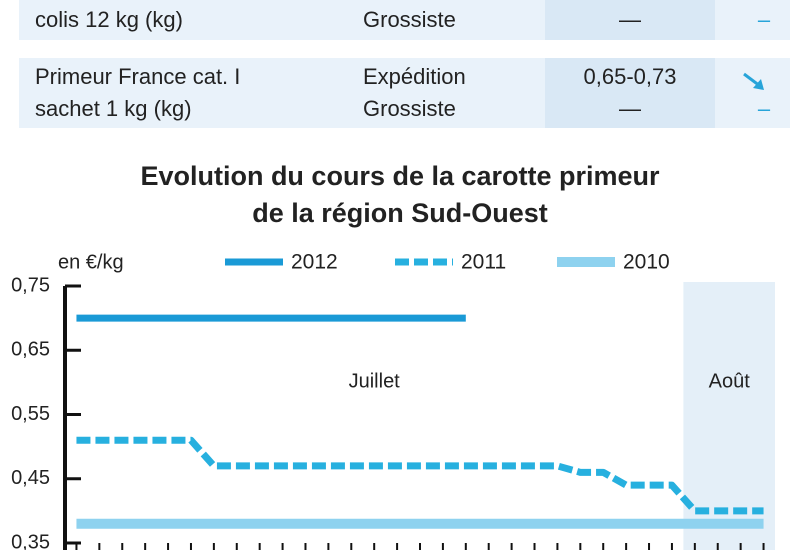  Describe the element at coordinates (483, 262) in the screenshot. I see `legend-label: 2011` at that location.